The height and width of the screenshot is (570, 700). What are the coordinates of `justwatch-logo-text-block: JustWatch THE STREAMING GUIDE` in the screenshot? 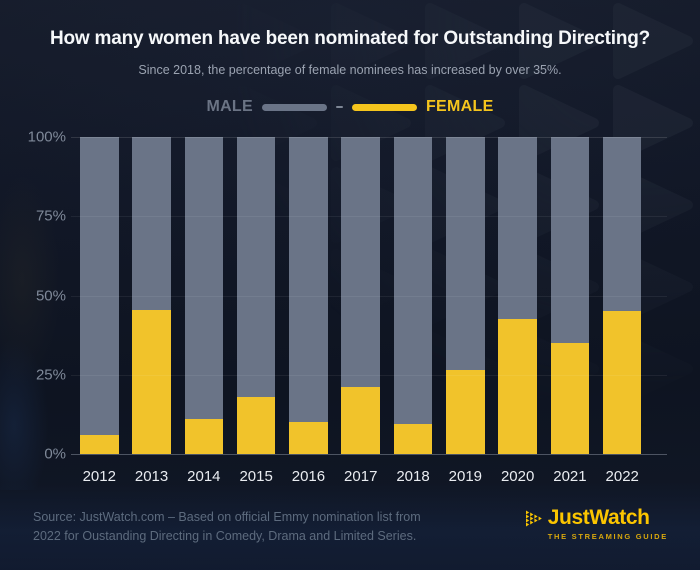 It's located at (608, 524).